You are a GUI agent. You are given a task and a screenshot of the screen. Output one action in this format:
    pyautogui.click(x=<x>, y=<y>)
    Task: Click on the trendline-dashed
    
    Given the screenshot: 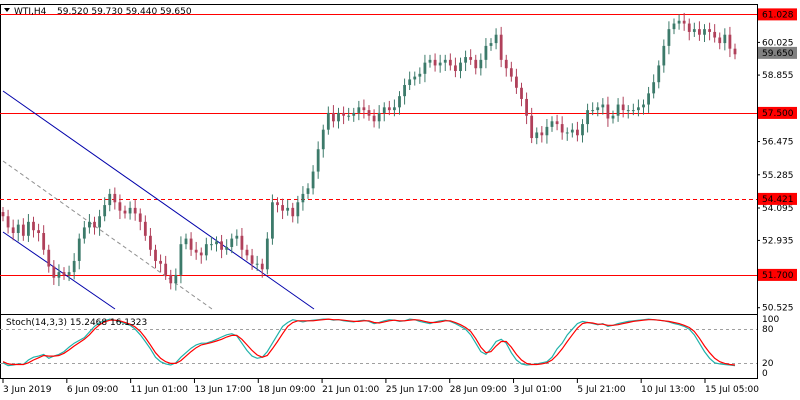 What is the action you would take?
    pyautogui.click(x=107, y=235)
    